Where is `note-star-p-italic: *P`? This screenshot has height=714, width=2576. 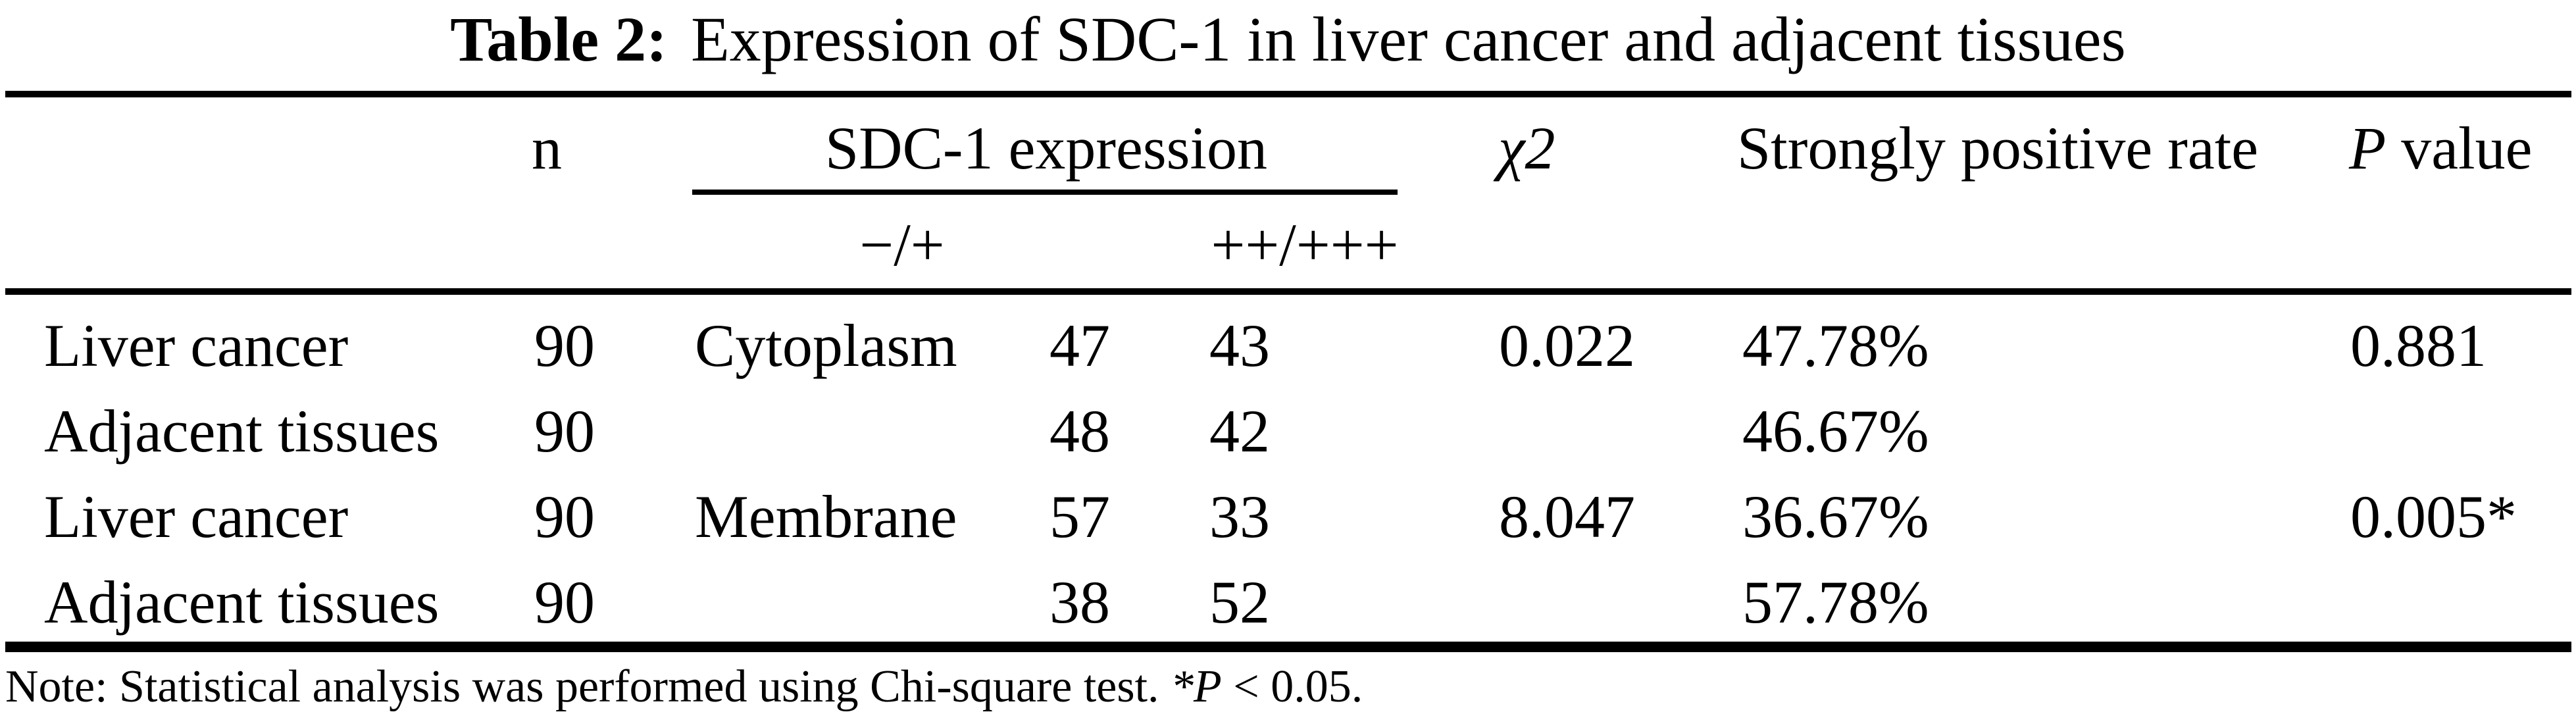
note-star-p-italic: *P is located at coordinates (1196, 686).